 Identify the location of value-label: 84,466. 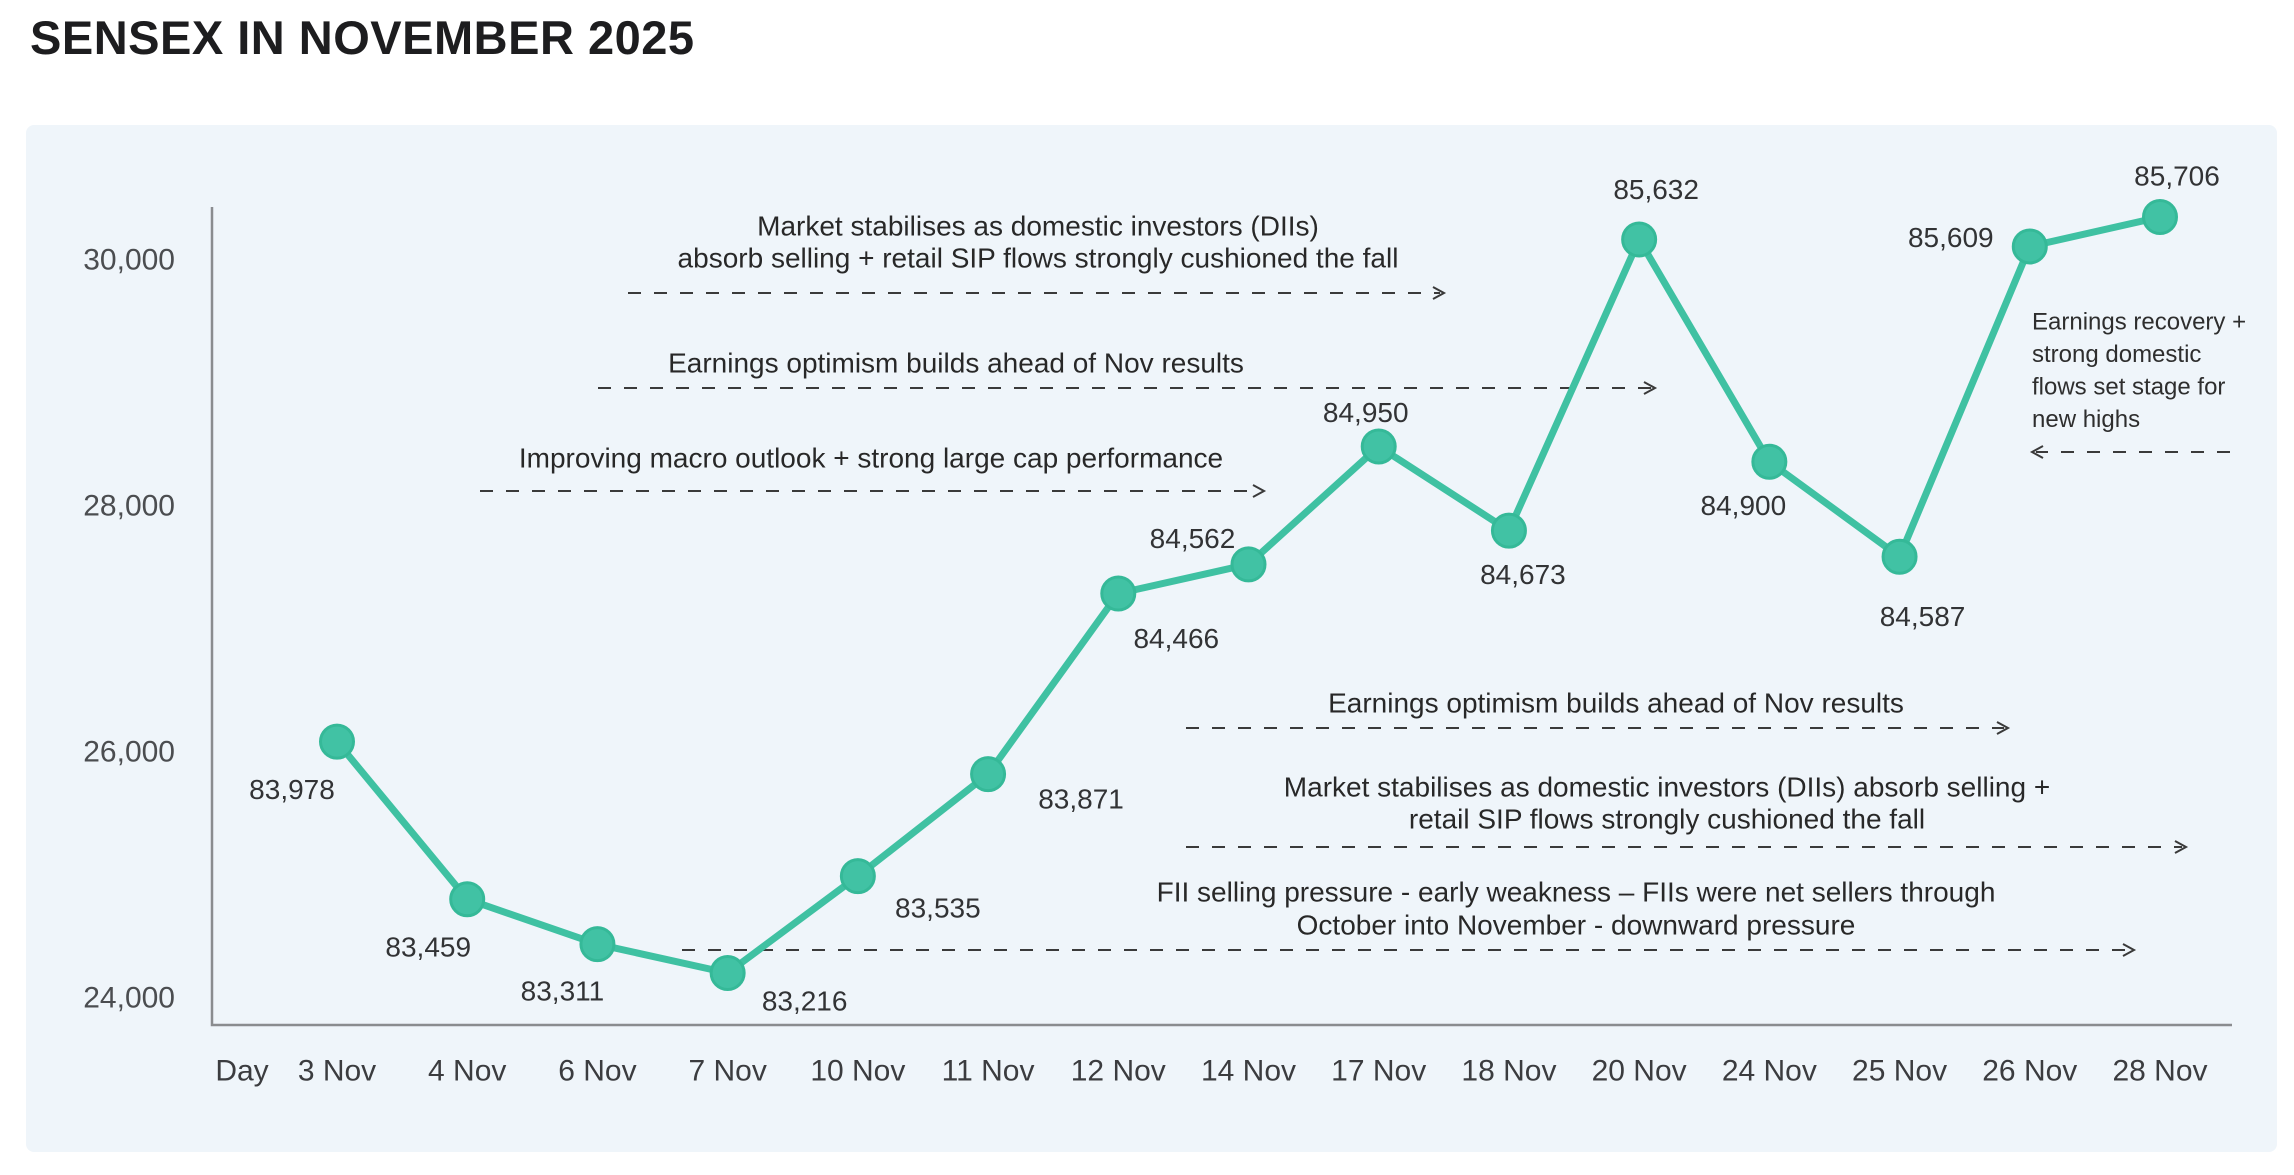
(1176, 638).